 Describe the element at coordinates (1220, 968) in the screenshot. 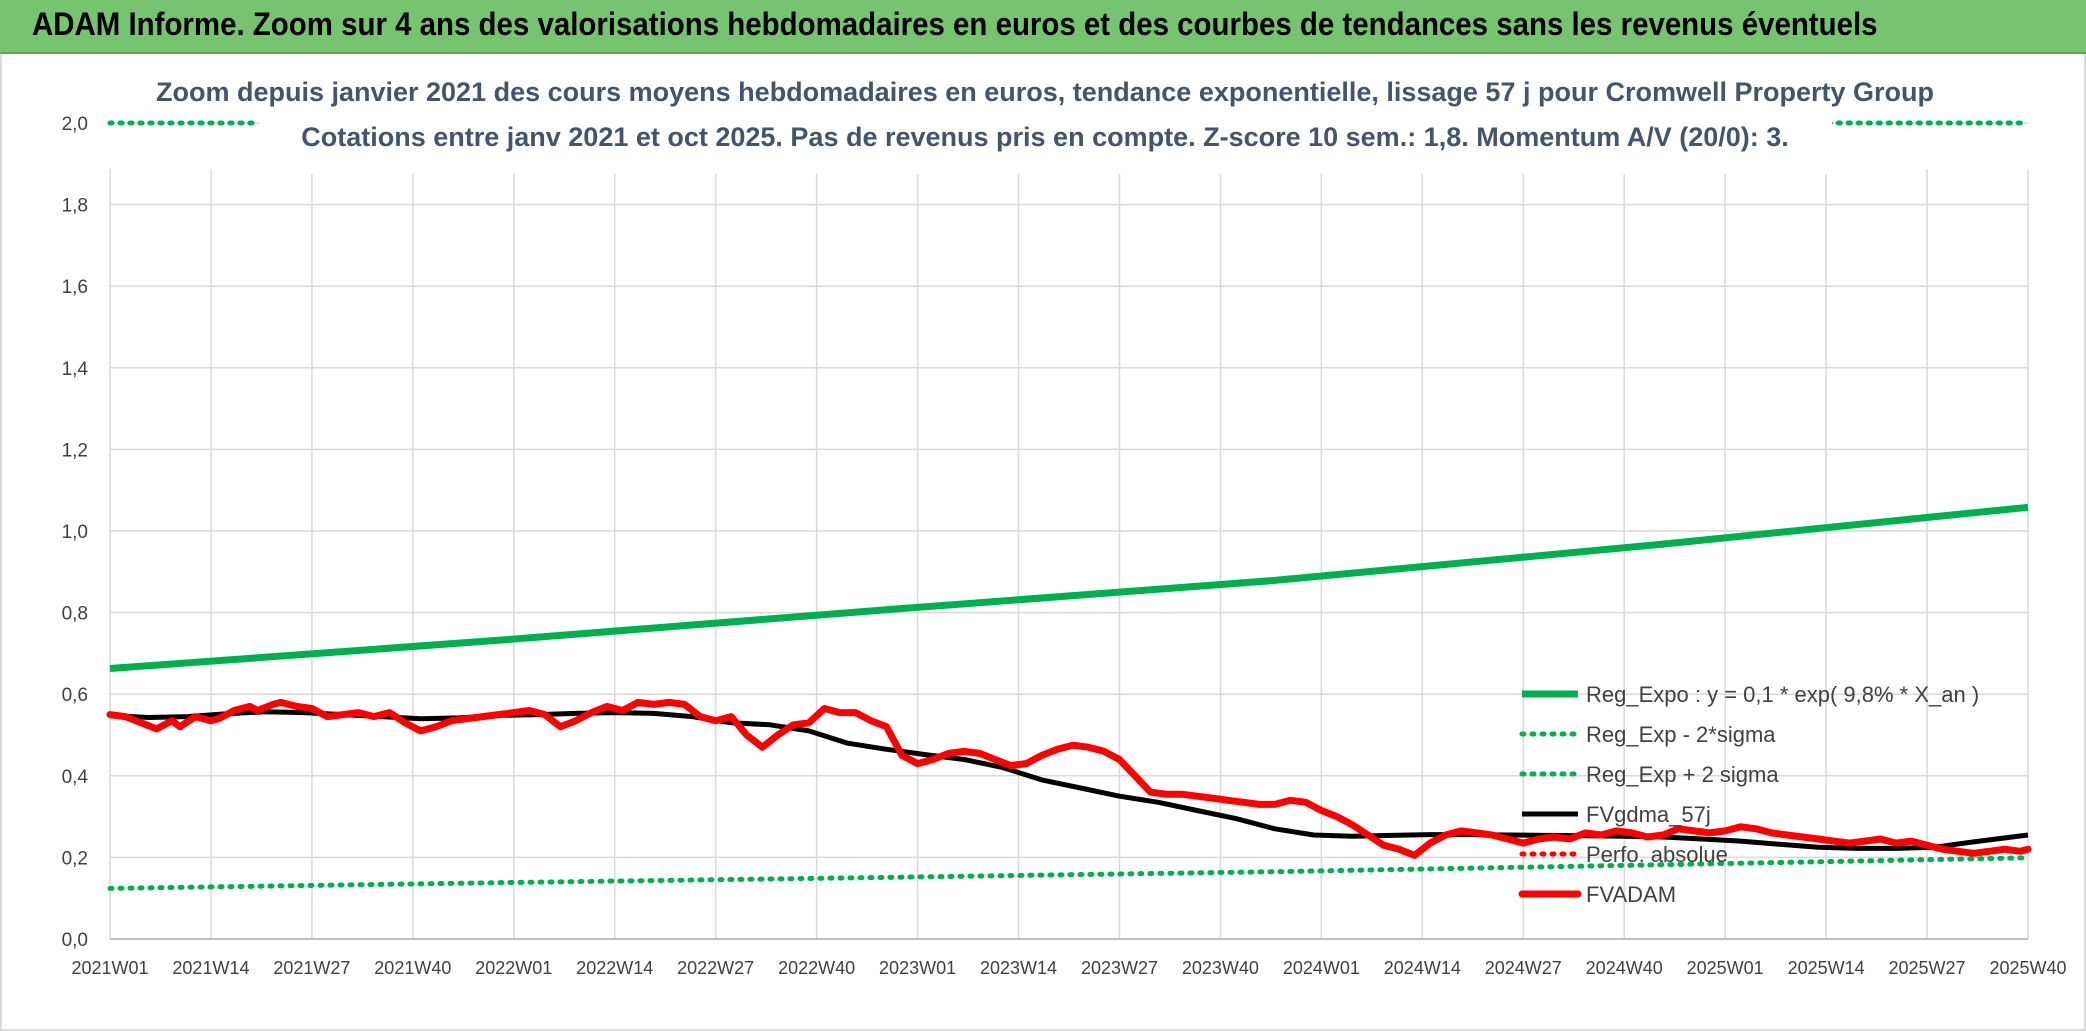

I see `x-tick-label: 2023W40` at that location.